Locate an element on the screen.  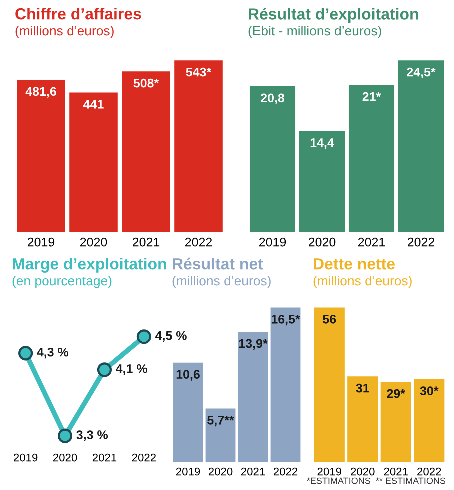
data-label: 3,3 % is located at coordinates (92, 436).